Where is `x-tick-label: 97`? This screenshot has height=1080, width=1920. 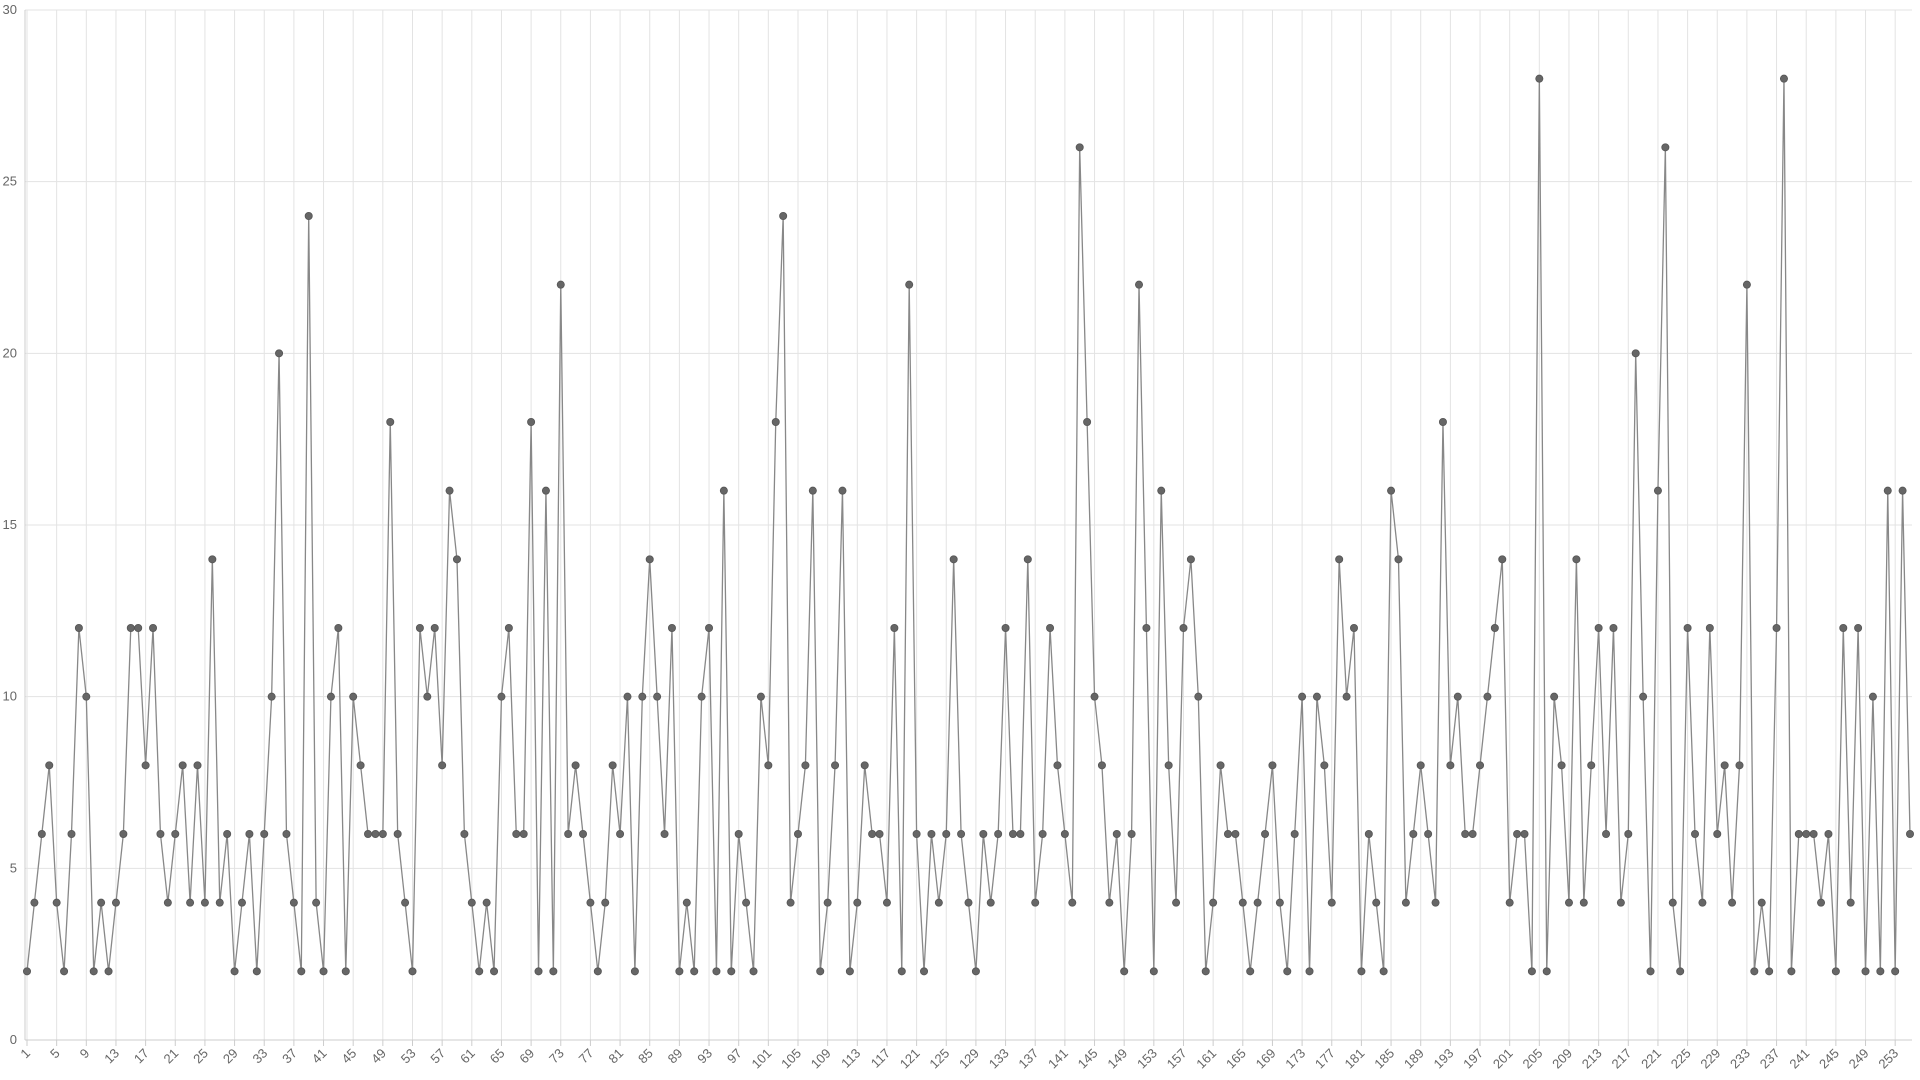 x-tick-label: 97 is located at coordinates (734, 1056).